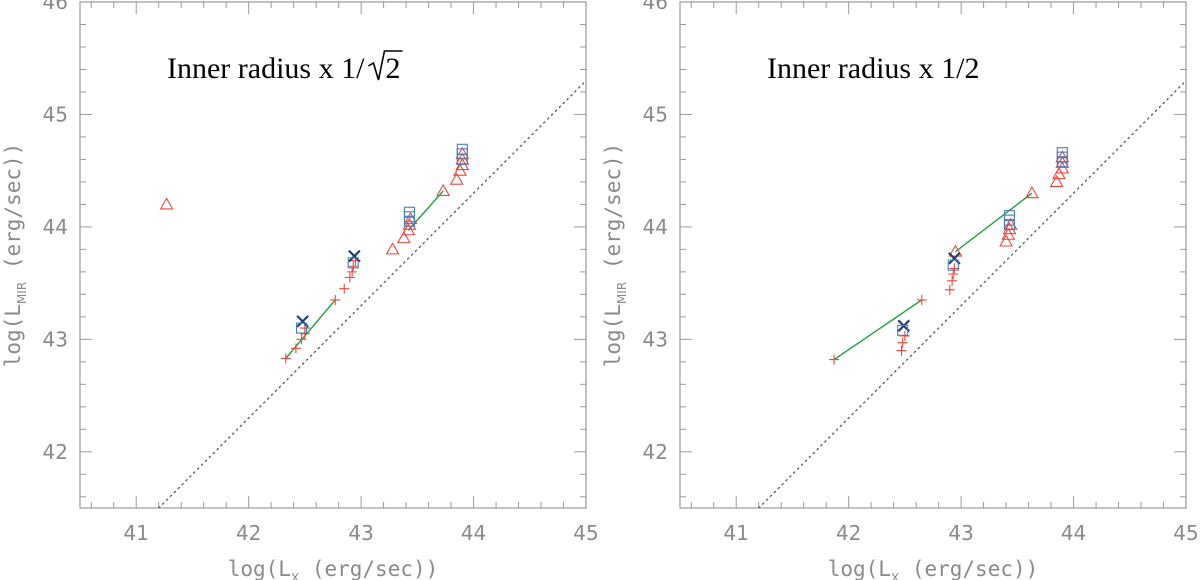 This screenshot has height=580, width=1200. What do you see at coordinates (392, 68) in the screenshot?
I see `sqrt-radicand: 2` at bounding box center [392, 68].